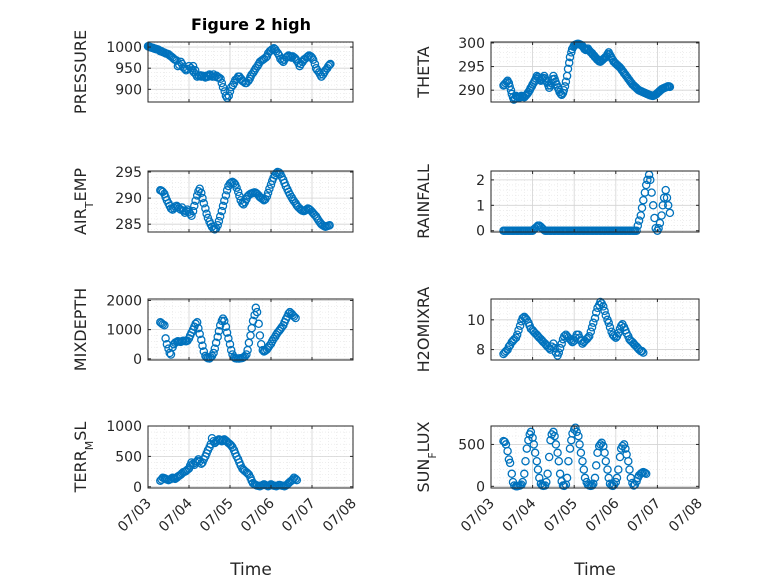  Describe the element at coordinates (80, 329) in the screenshot. I see `y-axis-label: MIXDEPTH` at that location.